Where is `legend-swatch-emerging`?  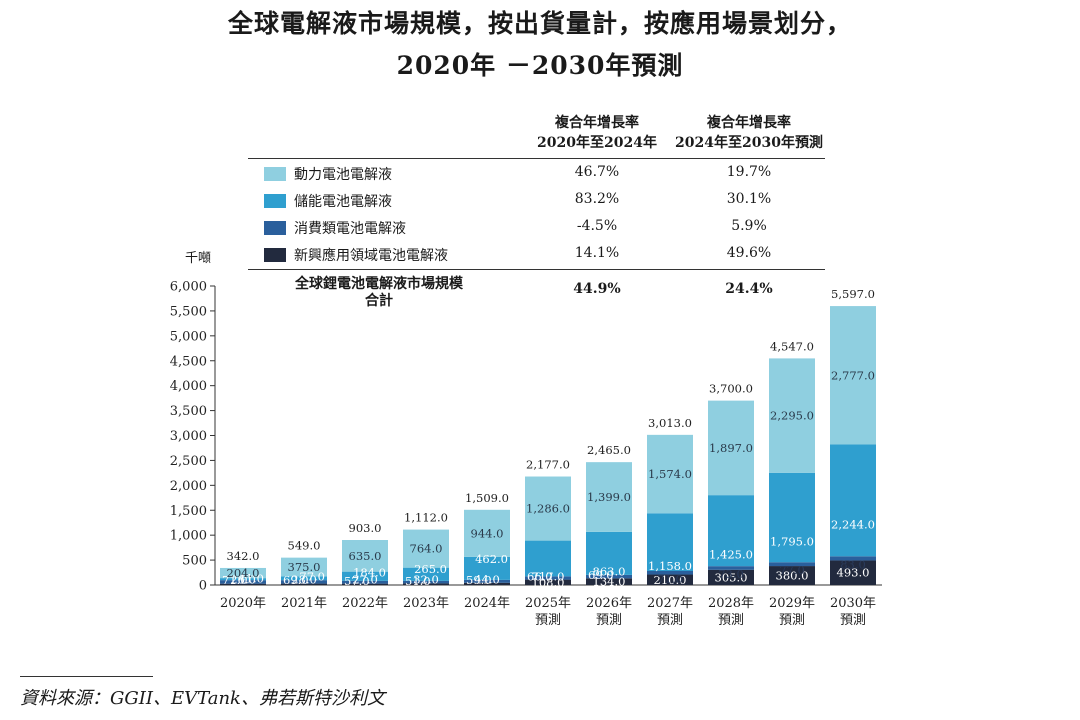 legend-swatch-emerging is located at coordinates (275, 255).